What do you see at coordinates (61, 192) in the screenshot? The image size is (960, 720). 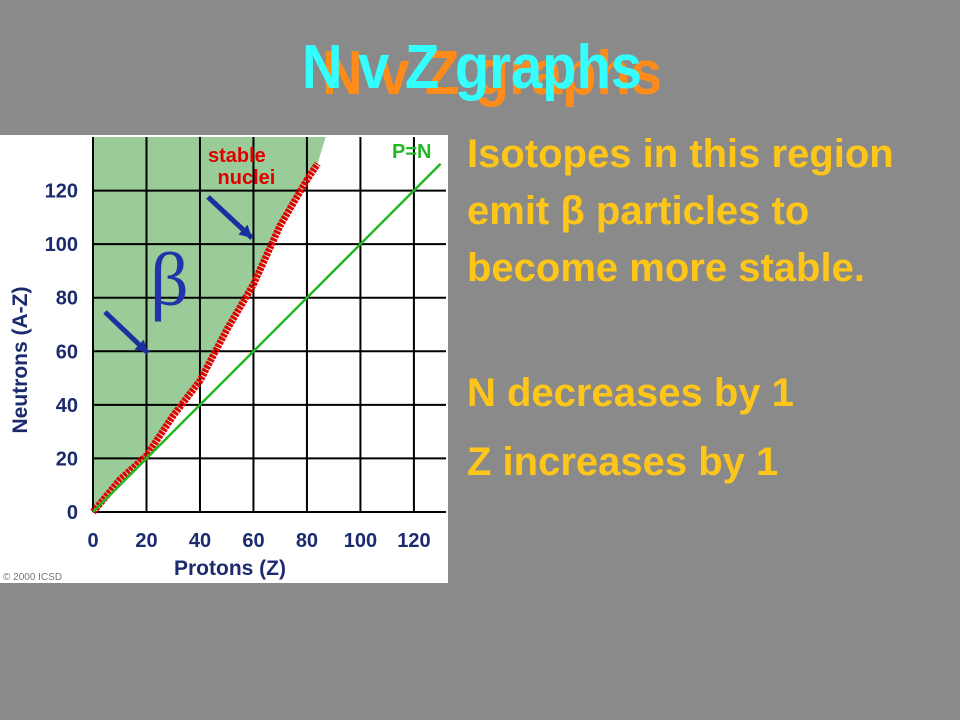 I see `y-tick-label: 120` at bounding box center [61, 192].